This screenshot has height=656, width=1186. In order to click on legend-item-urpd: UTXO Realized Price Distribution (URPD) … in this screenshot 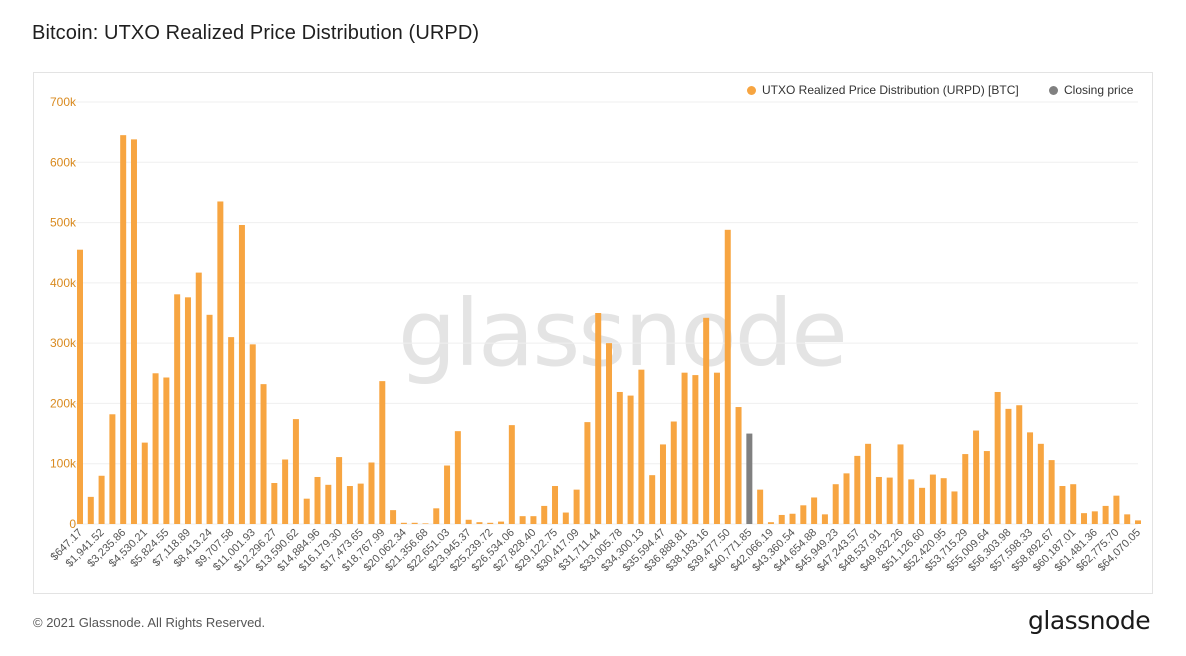, I will do `click(883, 90)`.